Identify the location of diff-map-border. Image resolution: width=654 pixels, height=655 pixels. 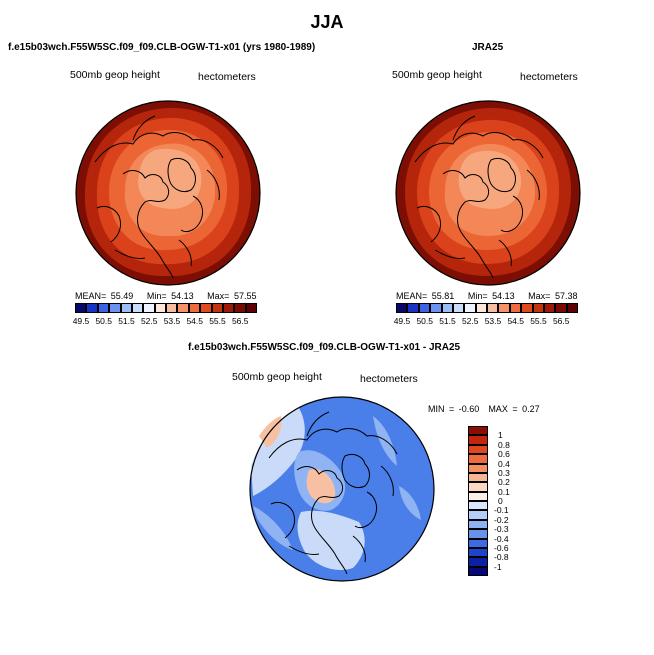
(342, 489).